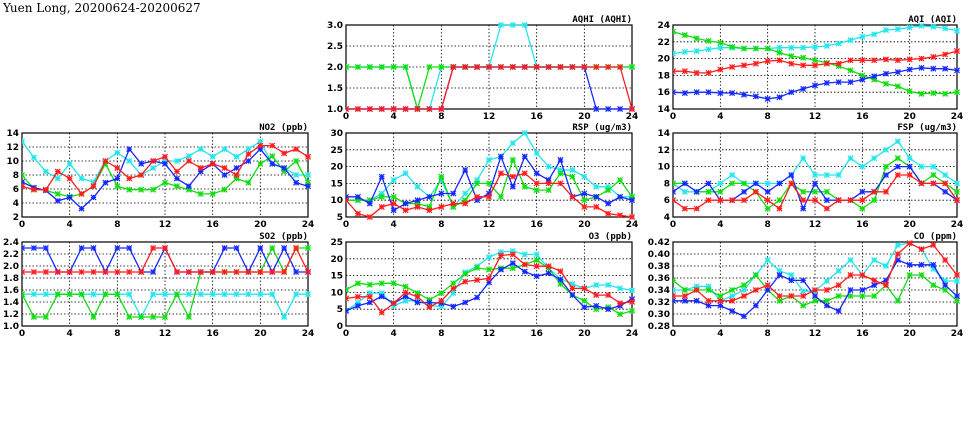 The height and width of the screenshot is (447, 975). I want to click on x-tick-label: 8, so click(117, 225).